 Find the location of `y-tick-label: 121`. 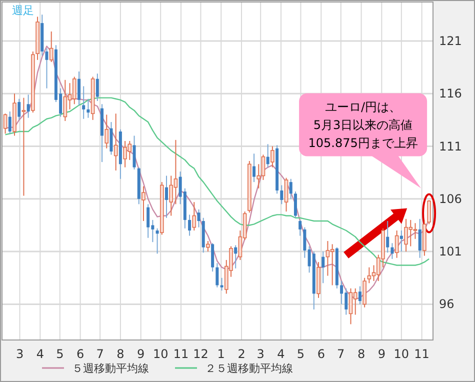

y-tick-label: 121 is located at coordinates (450, 41).